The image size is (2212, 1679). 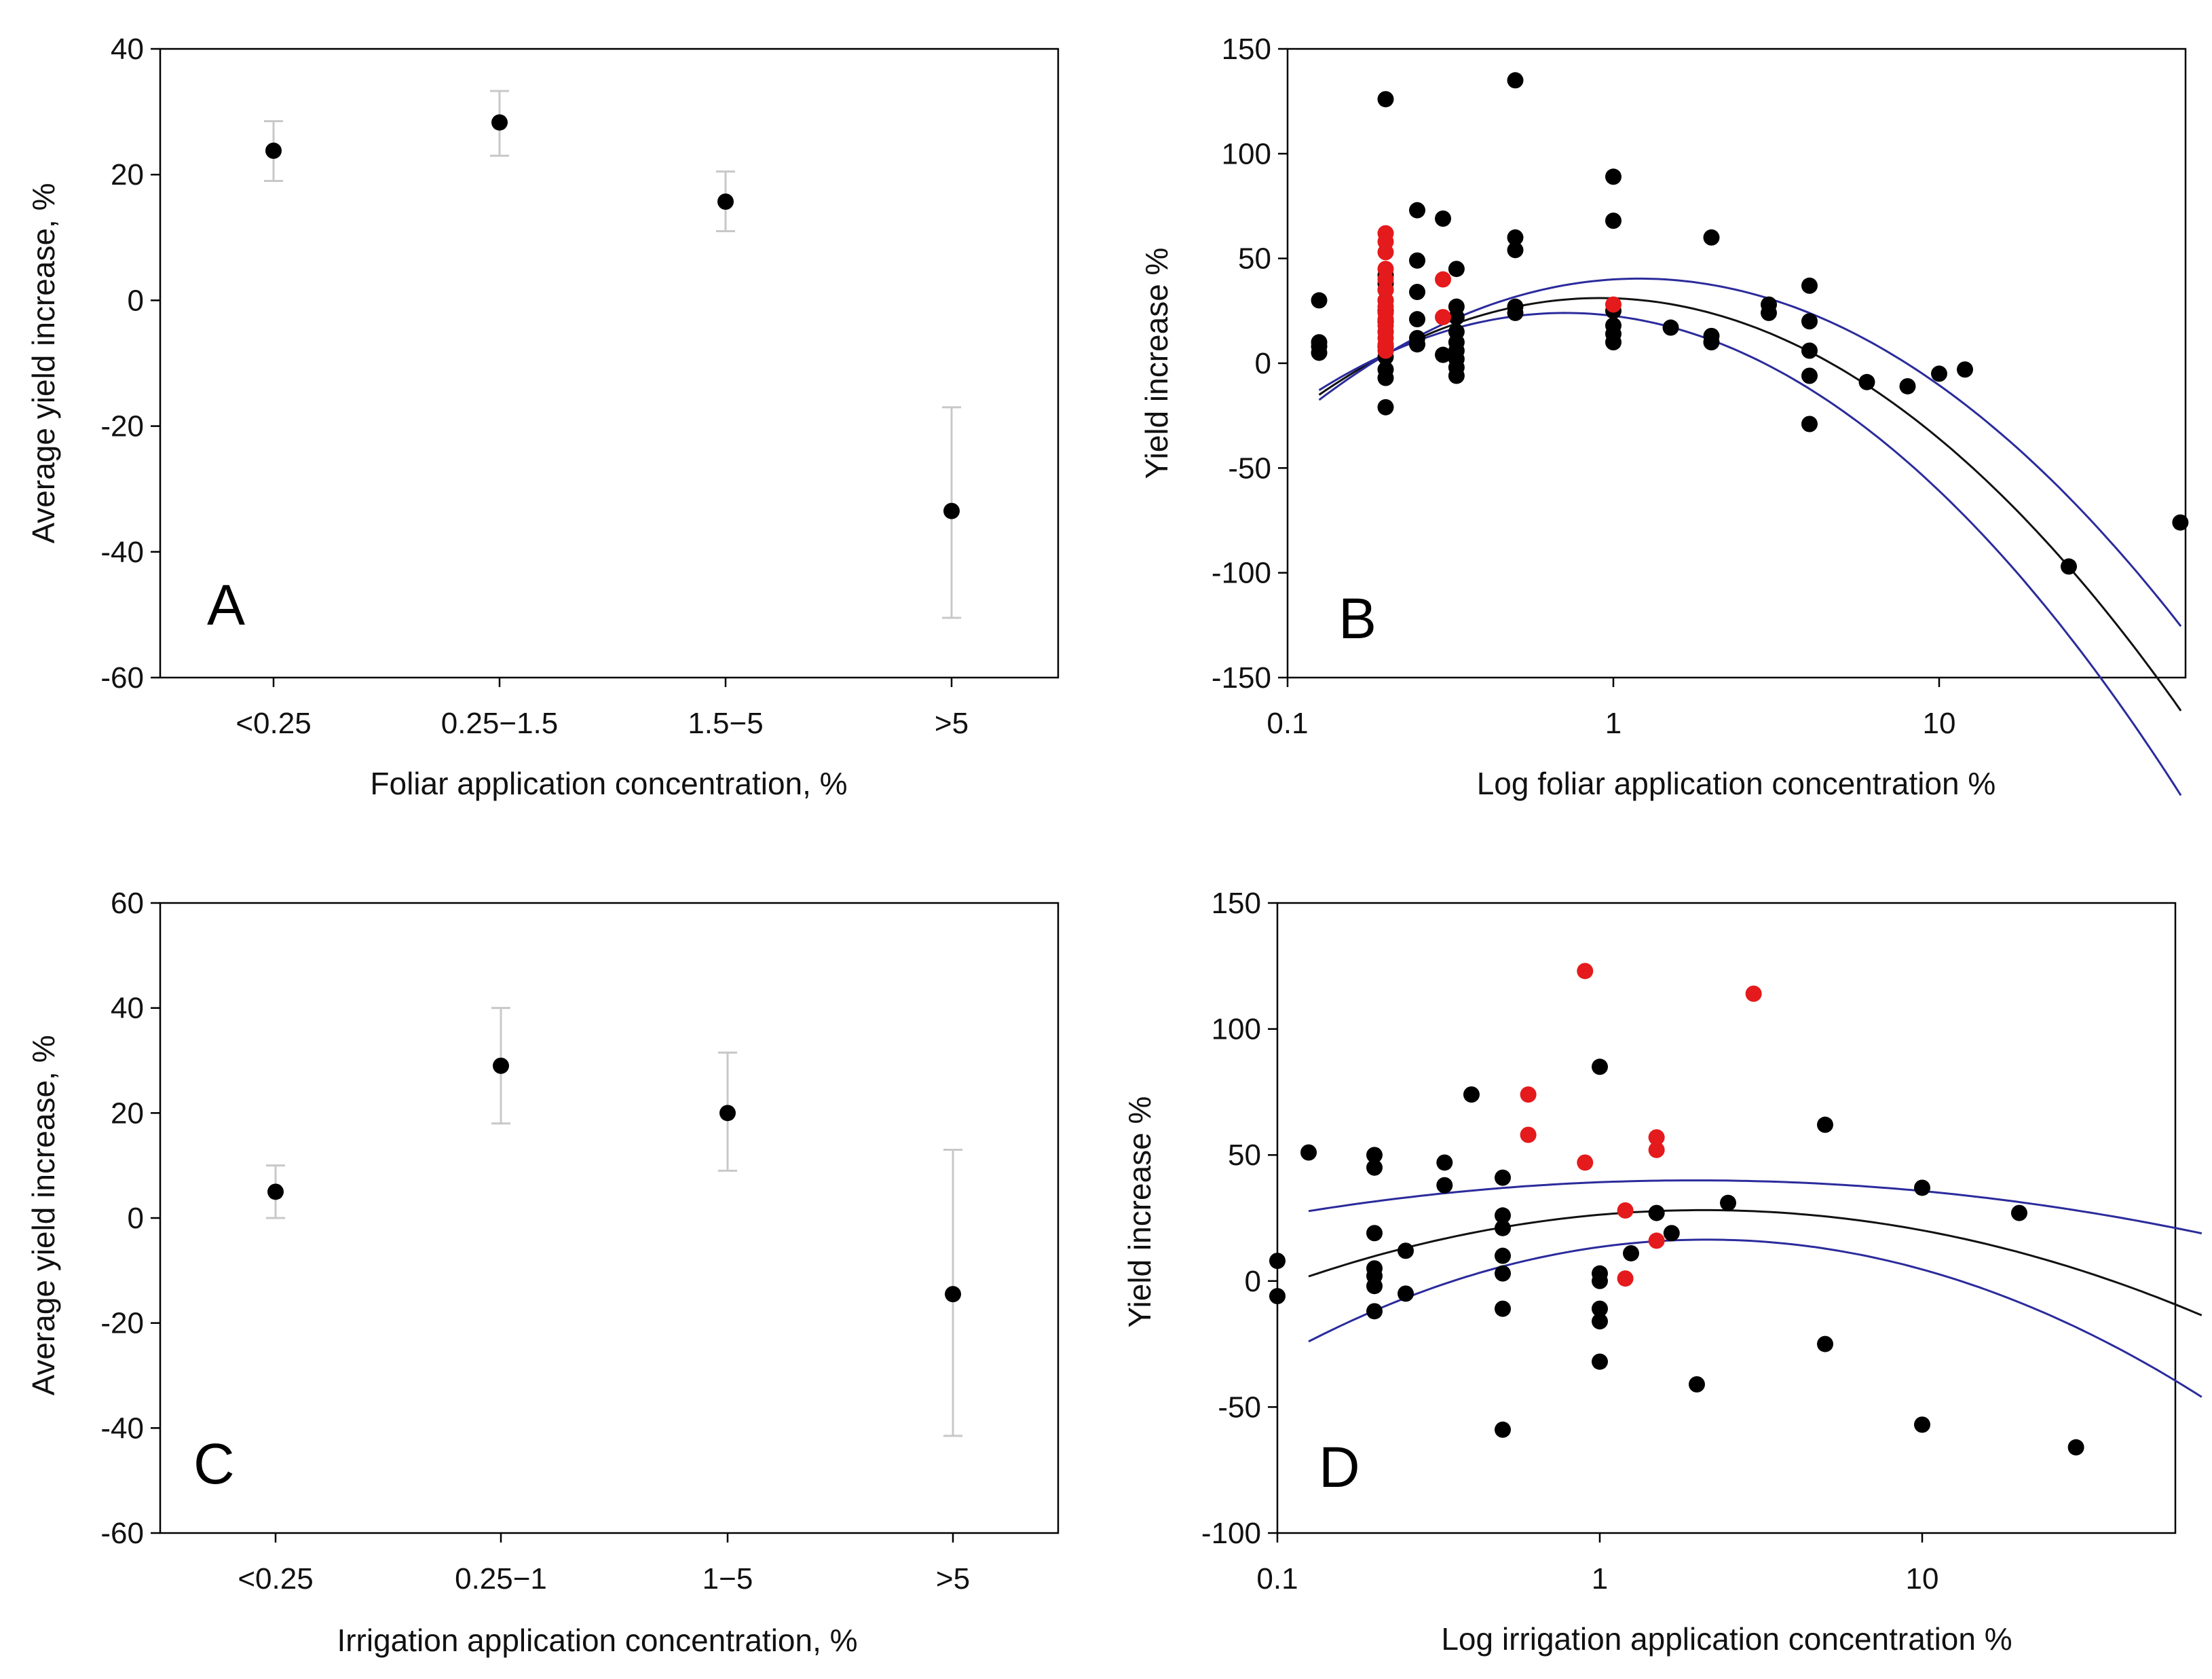 What do you see at coordinates (43, 363) in the screenshot?
I see `panel-a-y-axis-label: Average yield increase, %` at bounding box center [43, 363].